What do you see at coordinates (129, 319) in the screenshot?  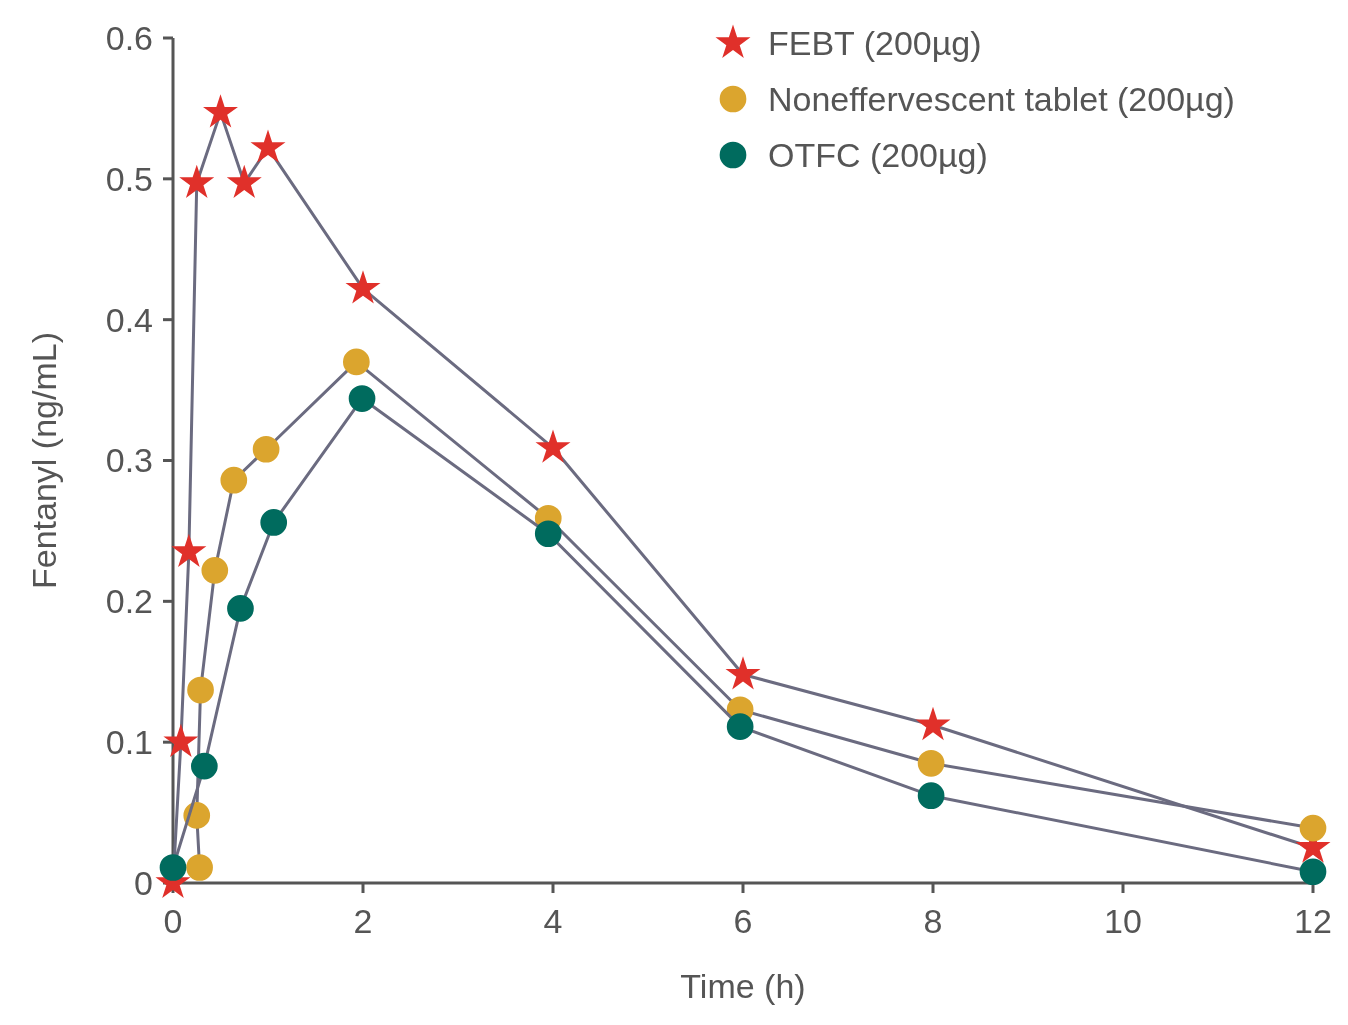 I see `y-tick-label: 0.4` at bounding box center [129, 319].